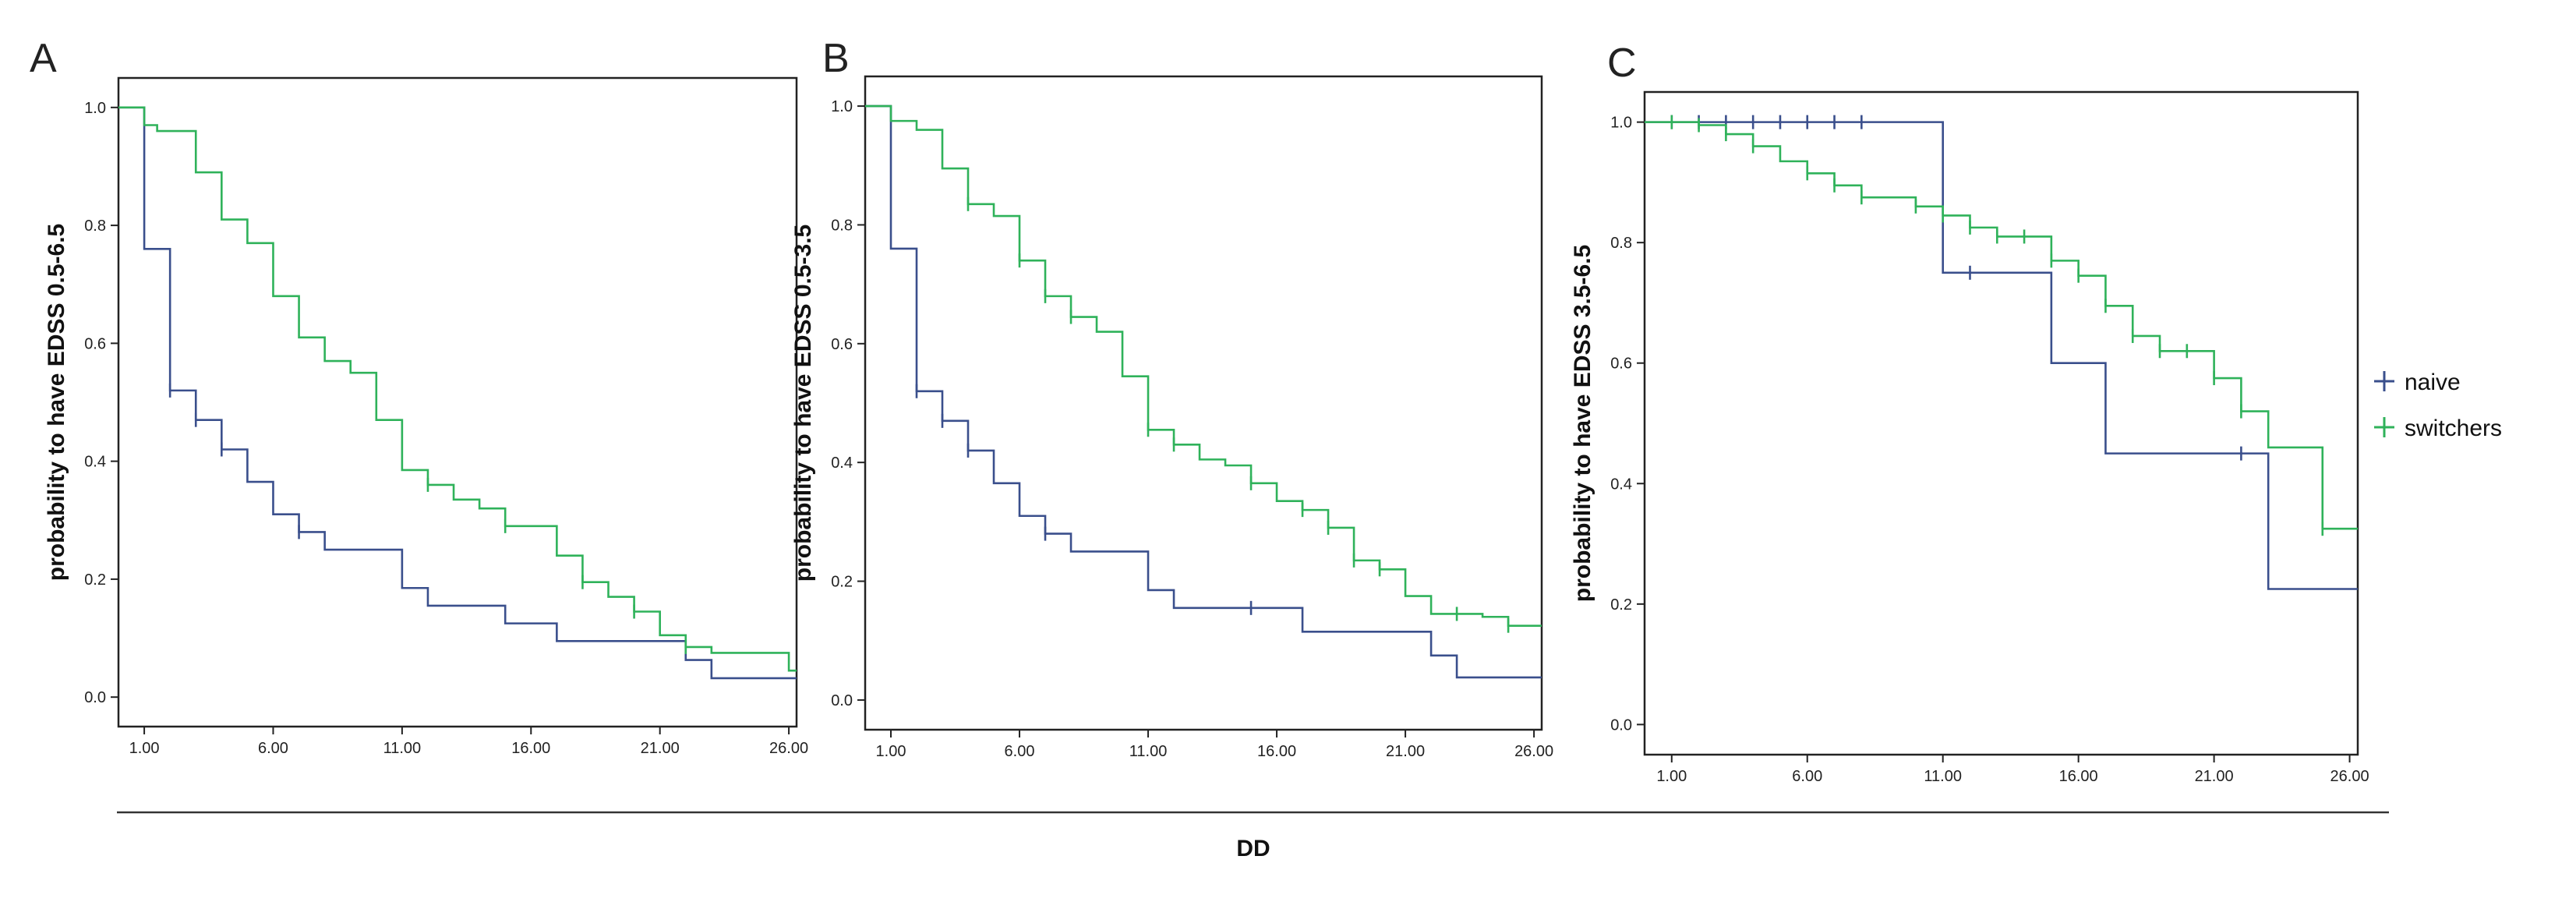 The height and width of the screenshot is (902, 2576). What do you see at coordinates (2001, 325) in the screenshot?
I see `panel-c-switchers-survival-curve` at bounding box center [2001, 325].